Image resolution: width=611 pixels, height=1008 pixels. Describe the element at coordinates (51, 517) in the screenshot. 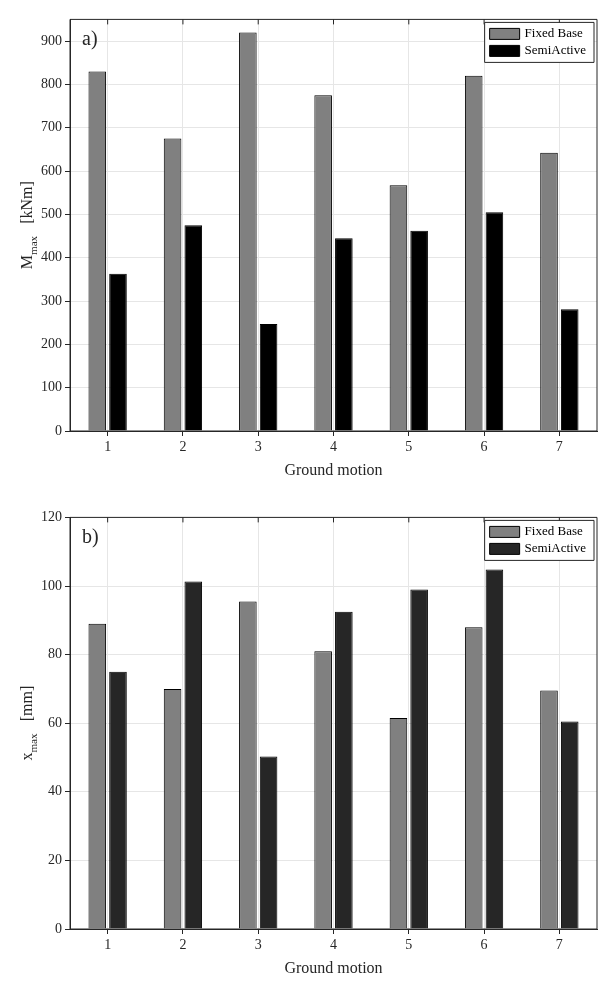

I see `y-tick-label: 120` at that location.